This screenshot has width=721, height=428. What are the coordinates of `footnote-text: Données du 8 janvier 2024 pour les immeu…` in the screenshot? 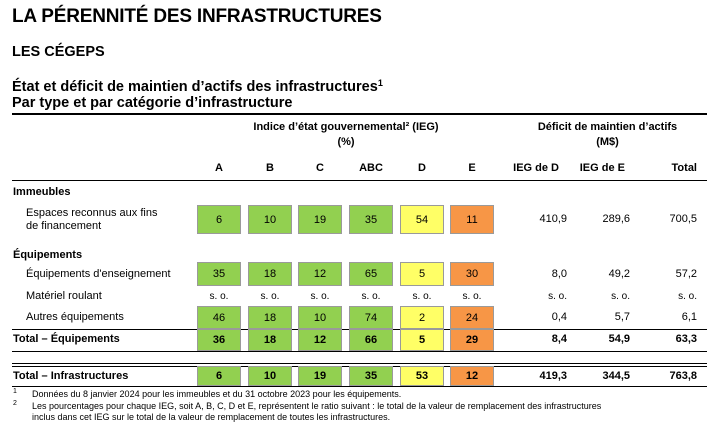 It's located at (217, 394).